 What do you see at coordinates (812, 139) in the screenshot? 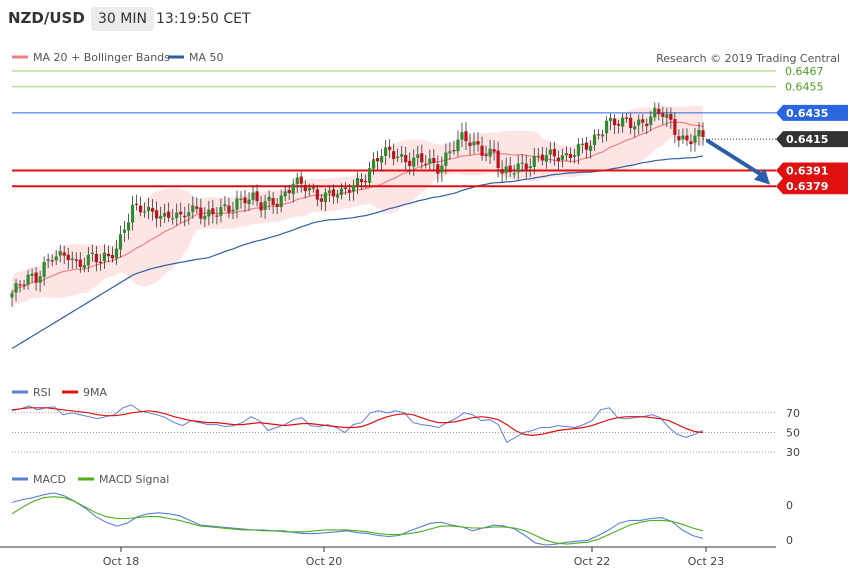
I see `last-price-tag` at bounding box center [812, 139].